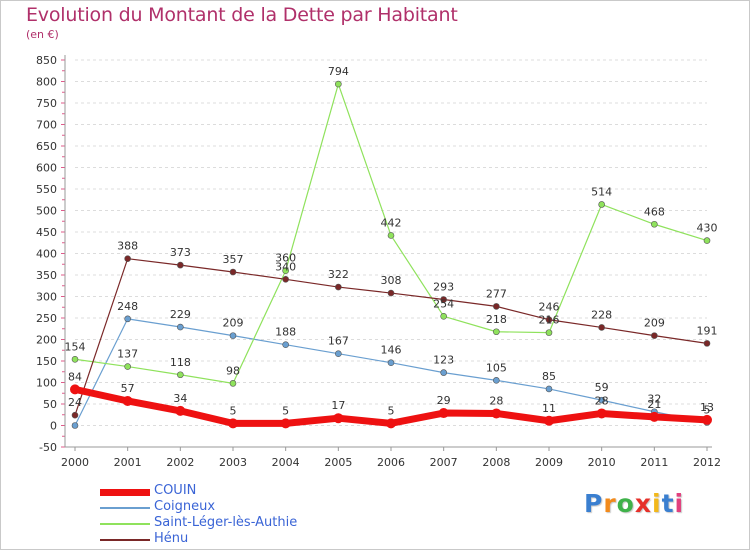 The width and height of the screenshot is (750, 550). I want to click on data-label: 118, so click(180, 362).